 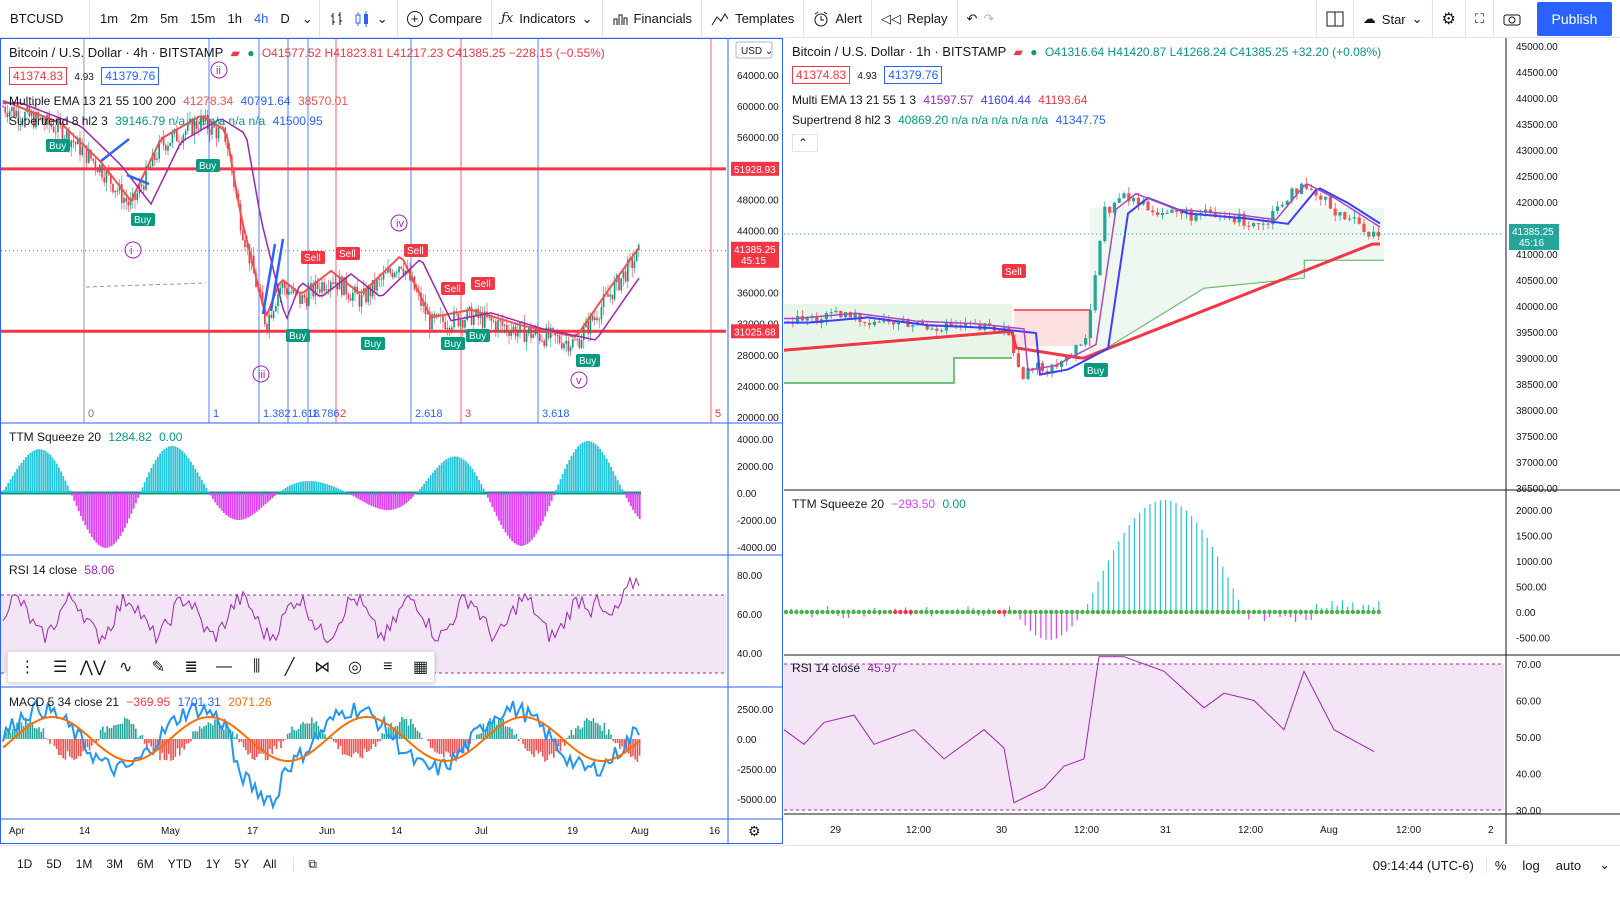 What do you see at coordinates (25, 864) in the screenshot?
I see `range-1d: 1D` at bounding box center [25, 864].